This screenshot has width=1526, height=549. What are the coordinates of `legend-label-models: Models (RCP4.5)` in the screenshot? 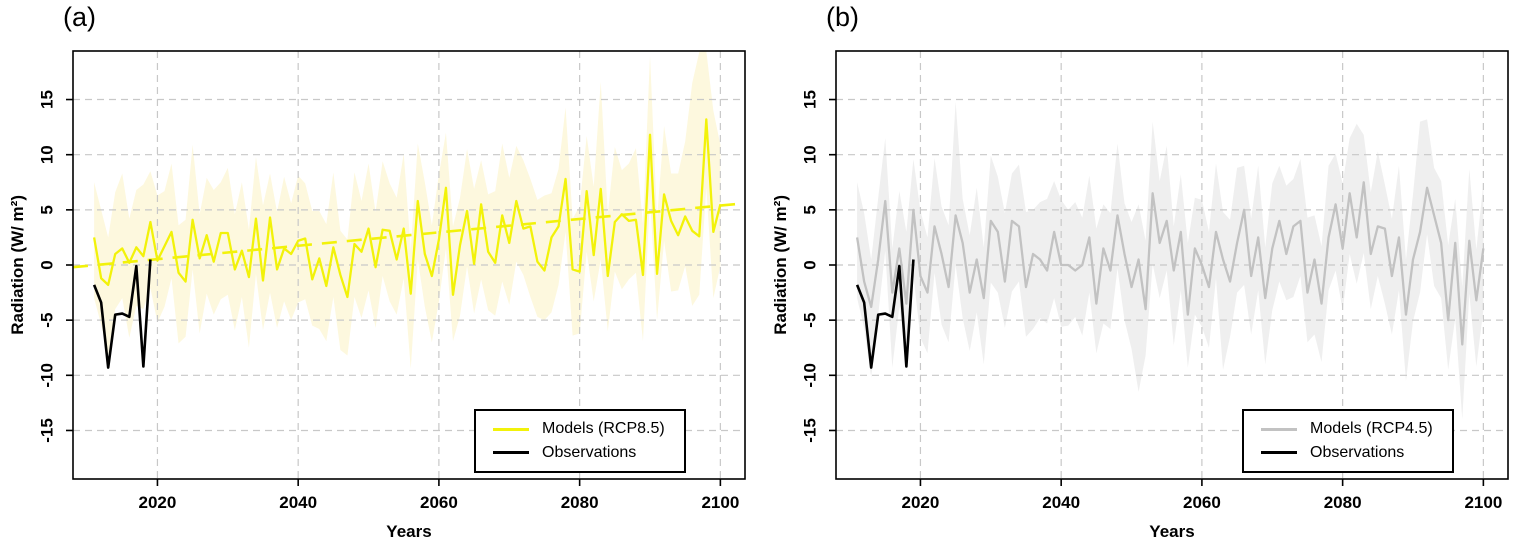 It's located at (1371, 429).